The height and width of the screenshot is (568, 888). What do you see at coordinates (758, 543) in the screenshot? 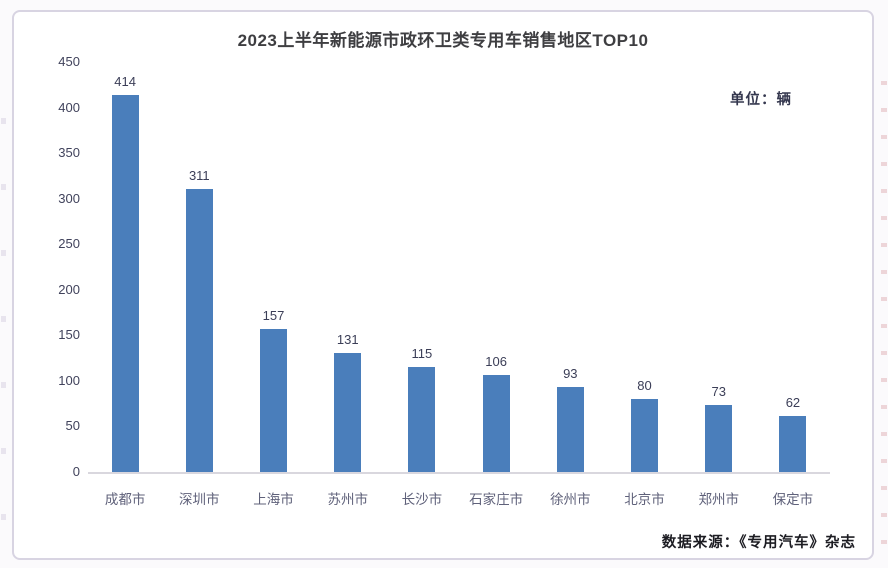
I see `source-note: 数据来源：《专用汽车》杂志` at bounding box center [758, 543].